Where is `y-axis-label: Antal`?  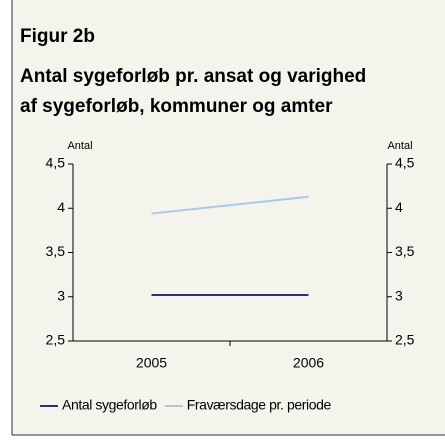 y-axis-label: Antal is located at coordinates (79, 146).